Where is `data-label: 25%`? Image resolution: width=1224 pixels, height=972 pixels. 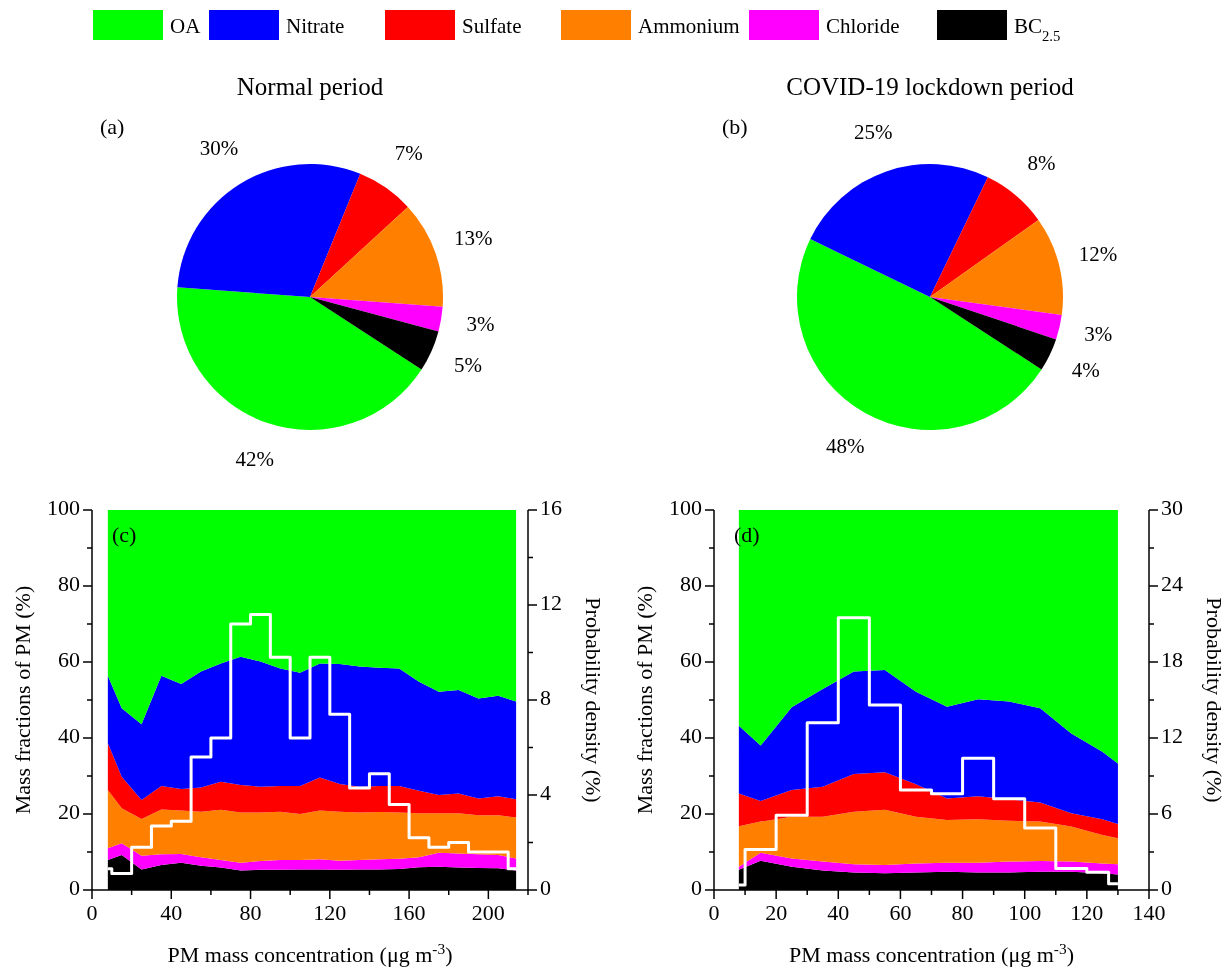
data-label: 25% is located at coordinates (873, 131).